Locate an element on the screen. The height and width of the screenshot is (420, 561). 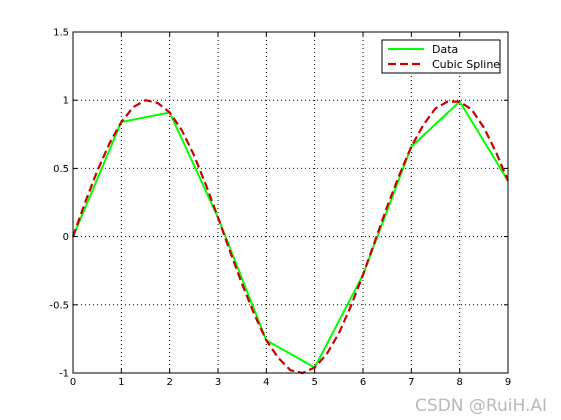
x-tick-label: 8 is located at coordinates (459, 382).